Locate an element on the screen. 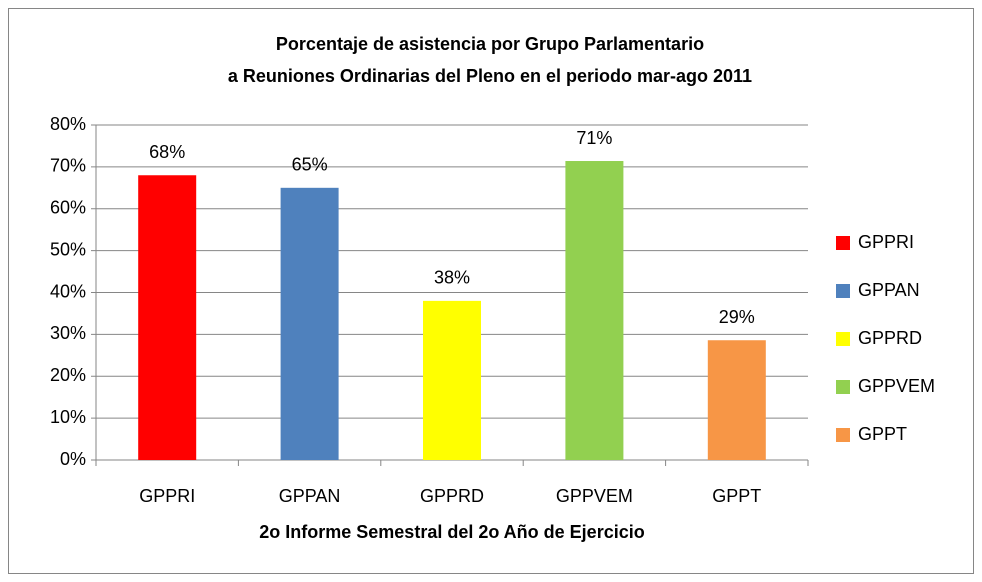  y-tick-label: 20% is located at coordinates (68, 375).